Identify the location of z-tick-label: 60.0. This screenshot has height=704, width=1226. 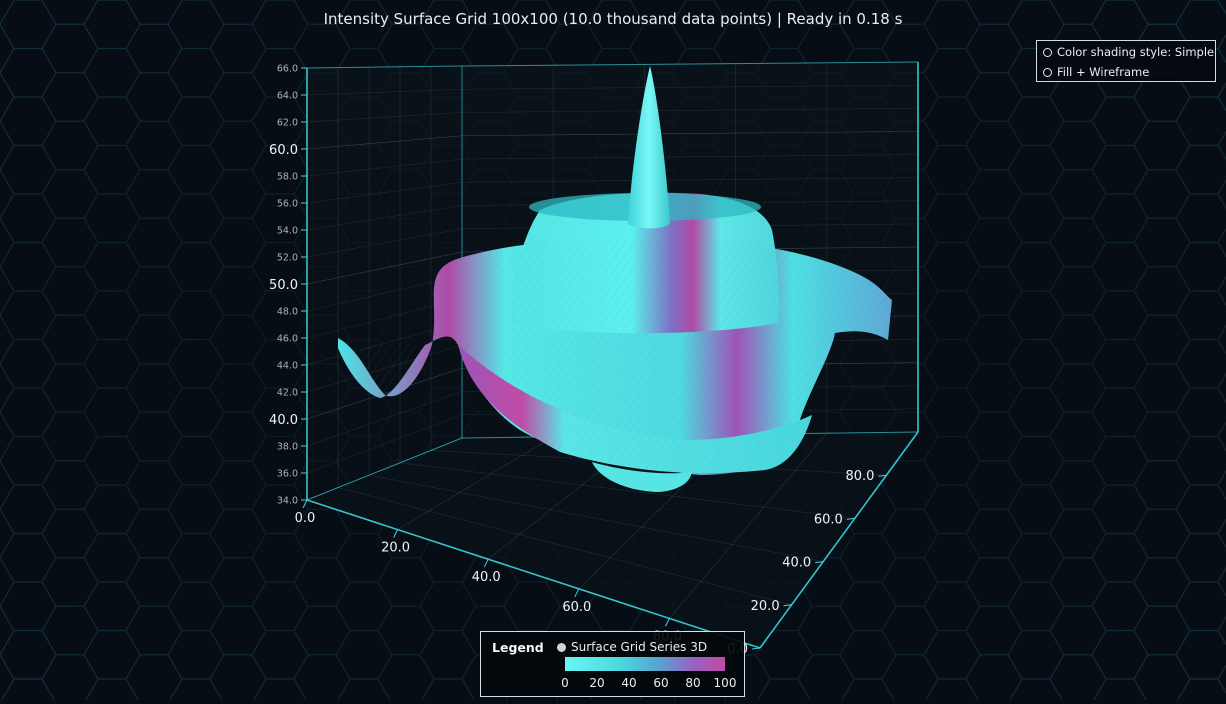
(828, 519).